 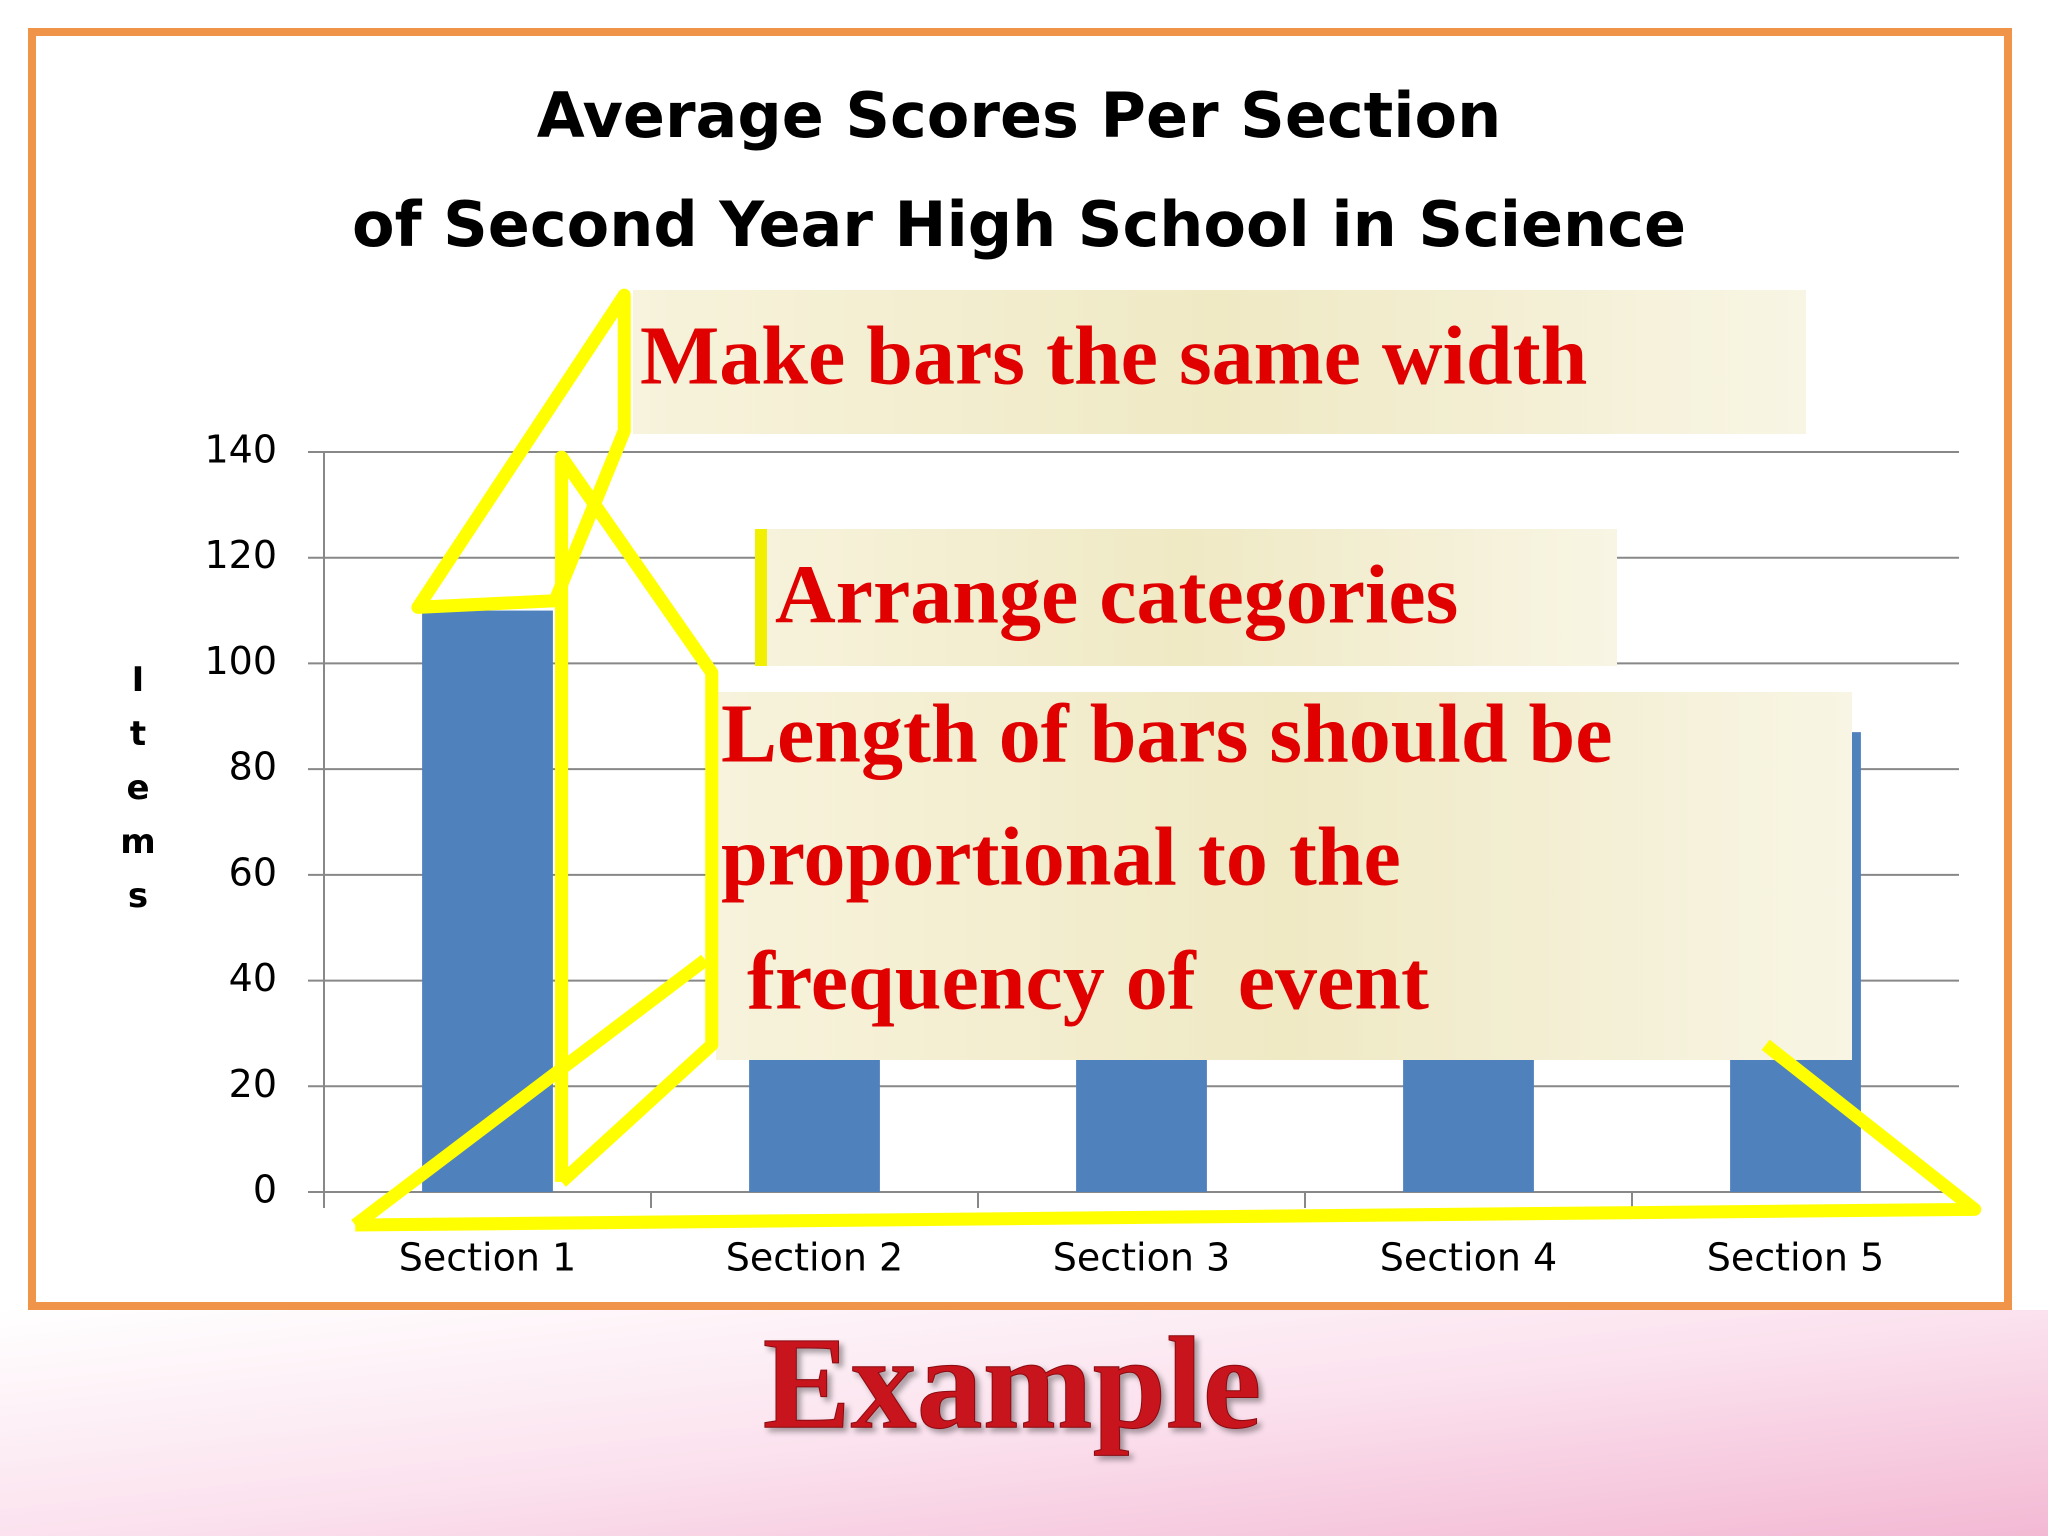 What do you see at coordinates (1019, 224) in the screenshot?
I see `chart-title: of Second Year High School in Science` at bounding box center [1019, 224].